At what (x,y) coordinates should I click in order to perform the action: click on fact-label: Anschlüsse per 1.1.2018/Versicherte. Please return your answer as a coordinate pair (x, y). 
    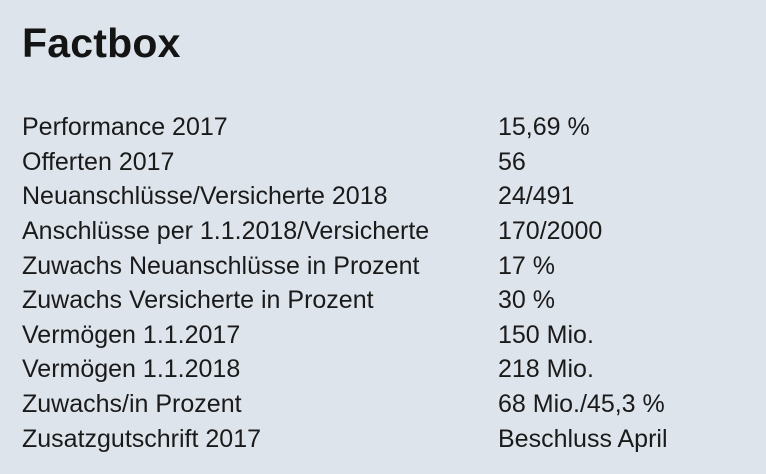
    Looking at the image, I should click on (226, 231).